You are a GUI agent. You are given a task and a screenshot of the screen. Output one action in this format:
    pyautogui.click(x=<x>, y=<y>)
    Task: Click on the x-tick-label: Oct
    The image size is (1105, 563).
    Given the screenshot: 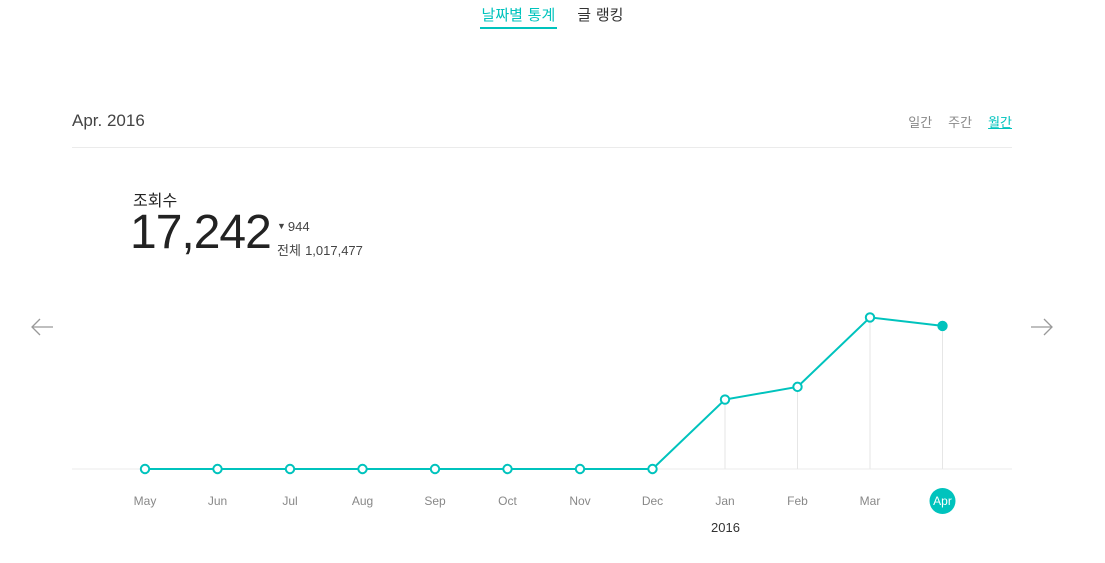 What is the action you would take?
    pyautogui.click(x=507, y=501)
    